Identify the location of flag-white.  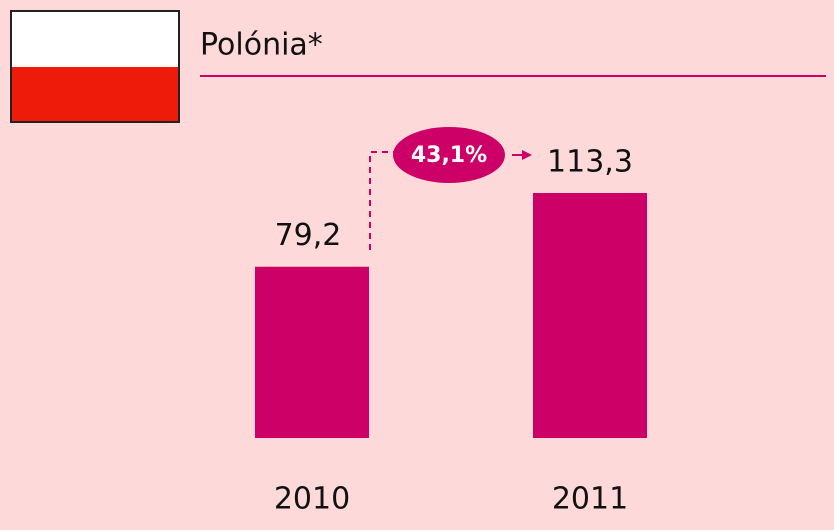
(95, 39).